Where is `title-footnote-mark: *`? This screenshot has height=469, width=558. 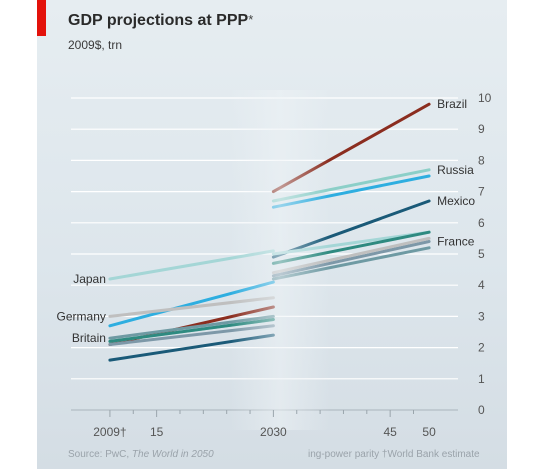 title-footnote-mark: * is located at coordinates (251, 19).